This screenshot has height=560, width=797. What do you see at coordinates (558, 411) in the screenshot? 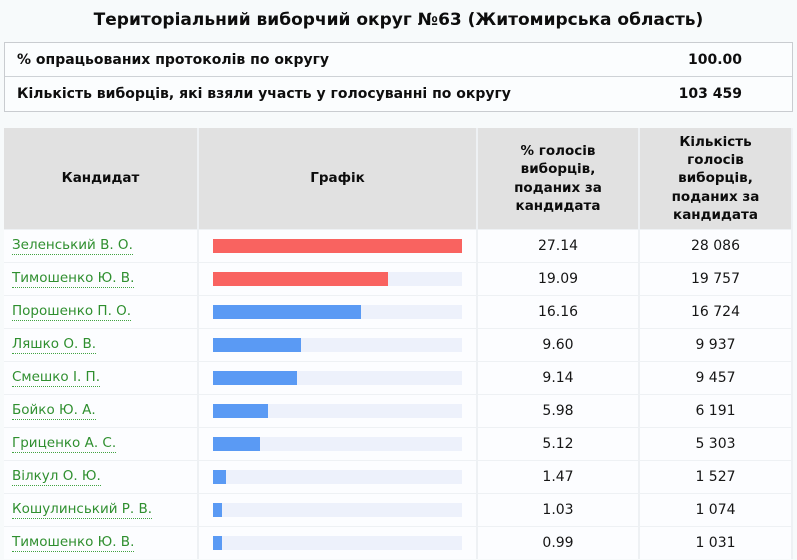
I see `table-cell-percent: 5.98` at bounding box center [558, 411].